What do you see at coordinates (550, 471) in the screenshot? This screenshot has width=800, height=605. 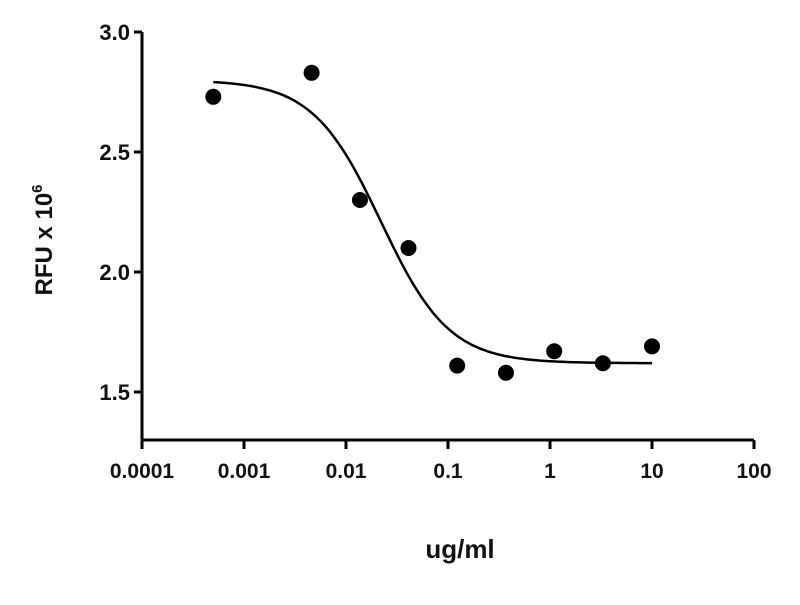 I see `x-tick-label: 1` at bounding box center [550, 471].